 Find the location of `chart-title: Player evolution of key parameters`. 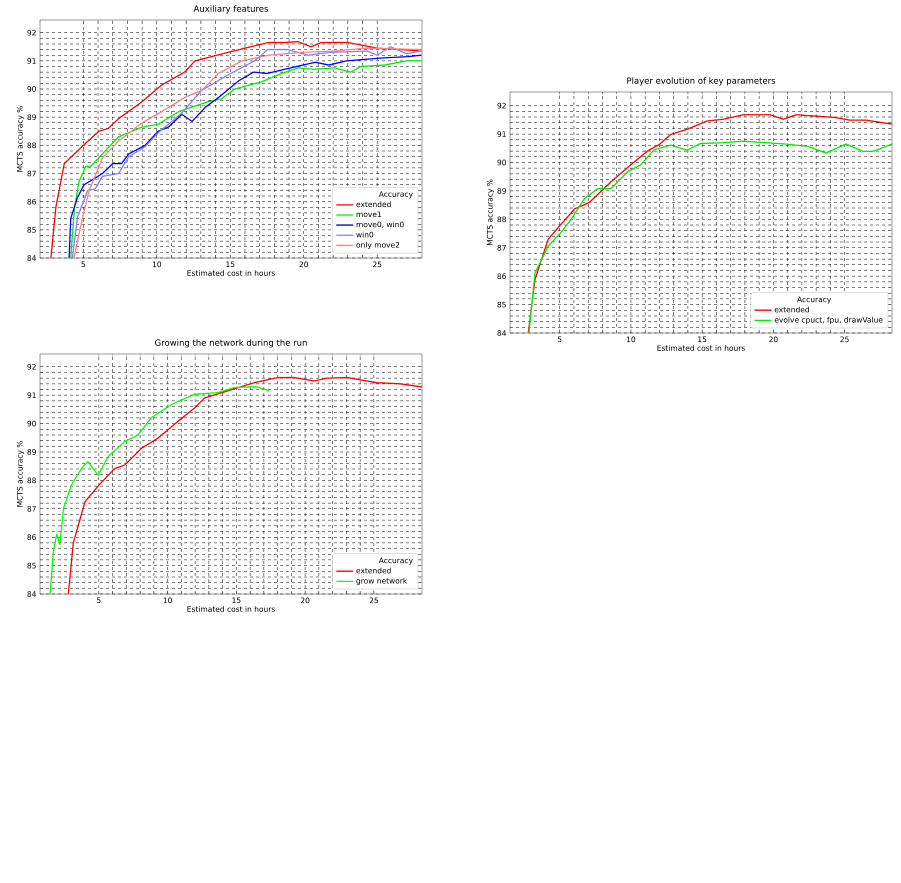

chart-title: Player evolution of key parameters is located at coordinates (701, 81).